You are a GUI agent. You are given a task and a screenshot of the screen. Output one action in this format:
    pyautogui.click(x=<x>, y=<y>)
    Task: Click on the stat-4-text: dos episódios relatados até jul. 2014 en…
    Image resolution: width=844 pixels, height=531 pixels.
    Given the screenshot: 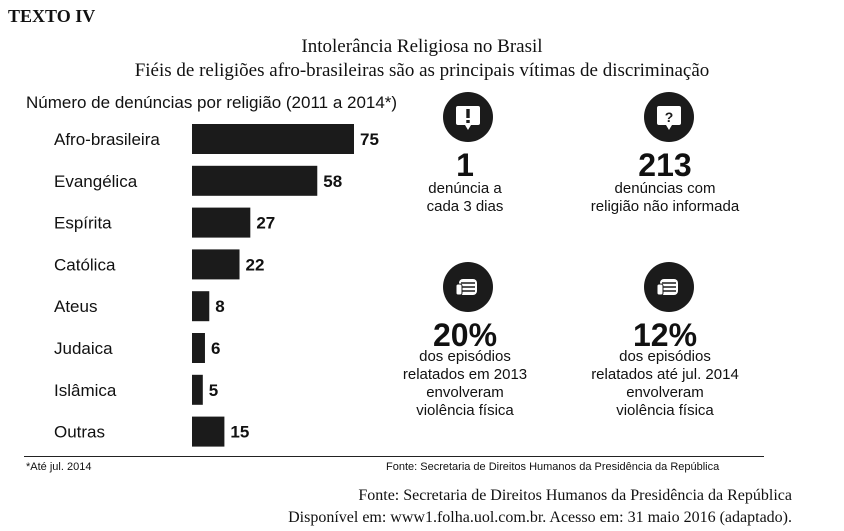 What is the action you would take?
    pyautogui.click(x=665, y=383)
    